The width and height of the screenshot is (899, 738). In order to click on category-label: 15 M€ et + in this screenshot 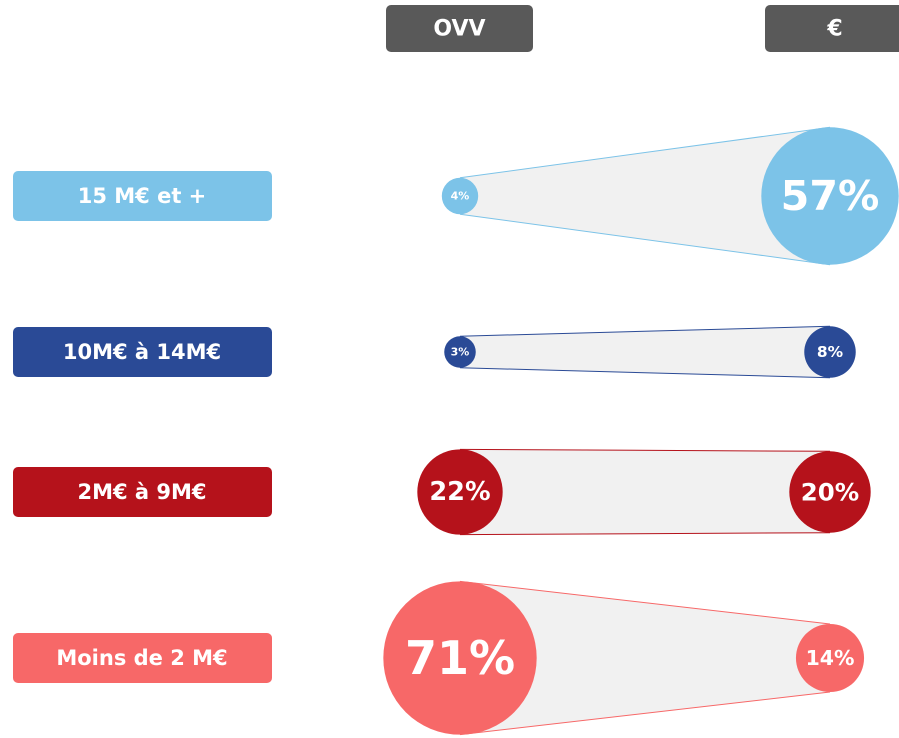, I will do `click(142, 196)`.